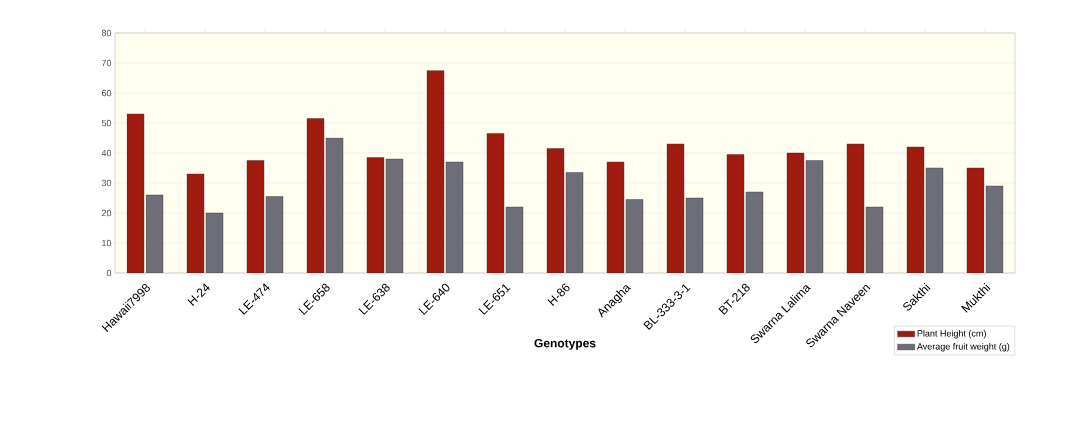  What do you see at coordinates (106, 183) in the screenshot?
I see `y-tick-label: 30` at bounding box center [106, 183].